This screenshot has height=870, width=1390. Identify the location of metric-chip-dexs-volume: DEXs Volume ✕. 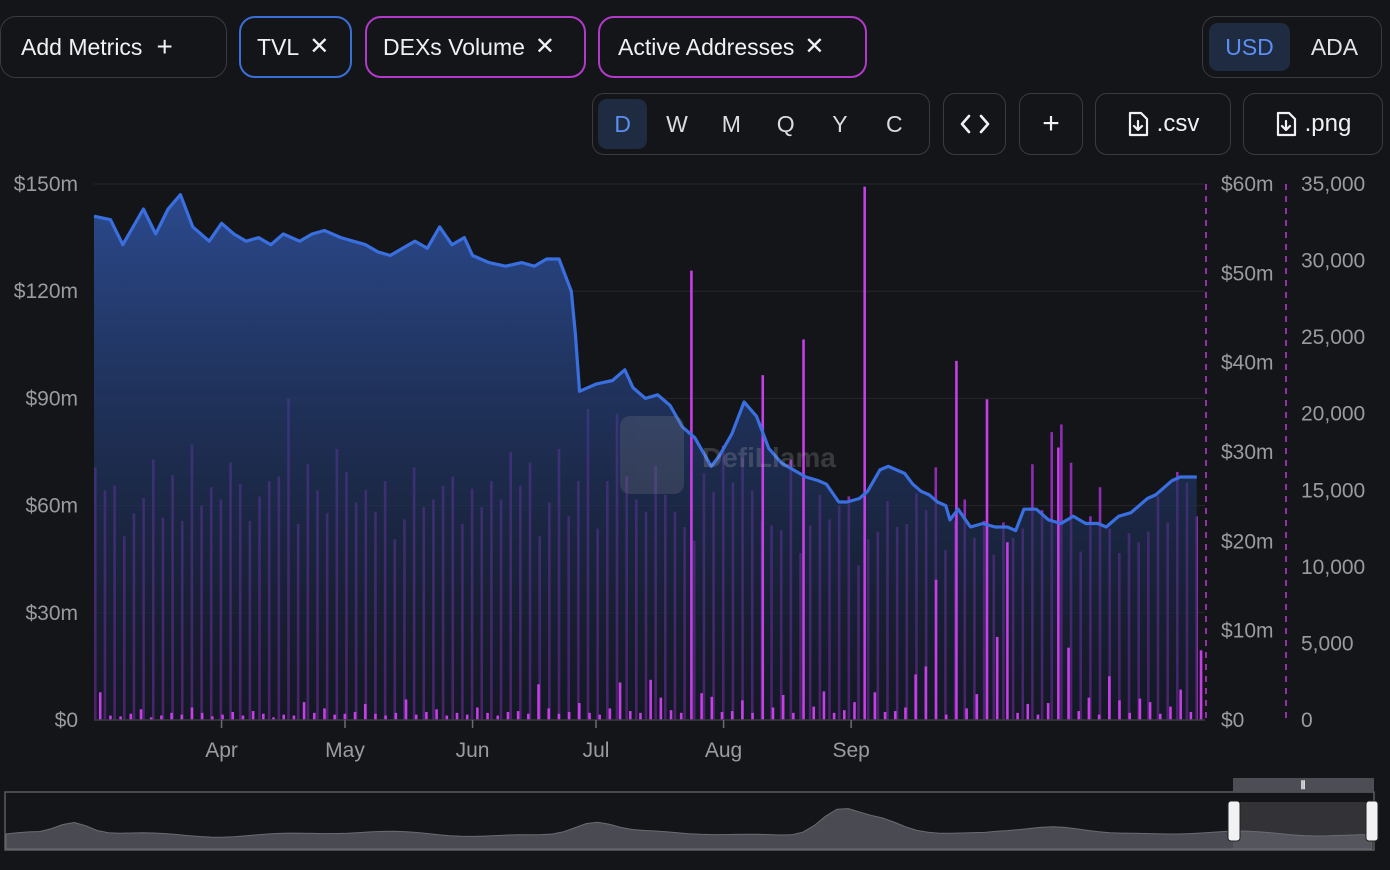
(475, 47).